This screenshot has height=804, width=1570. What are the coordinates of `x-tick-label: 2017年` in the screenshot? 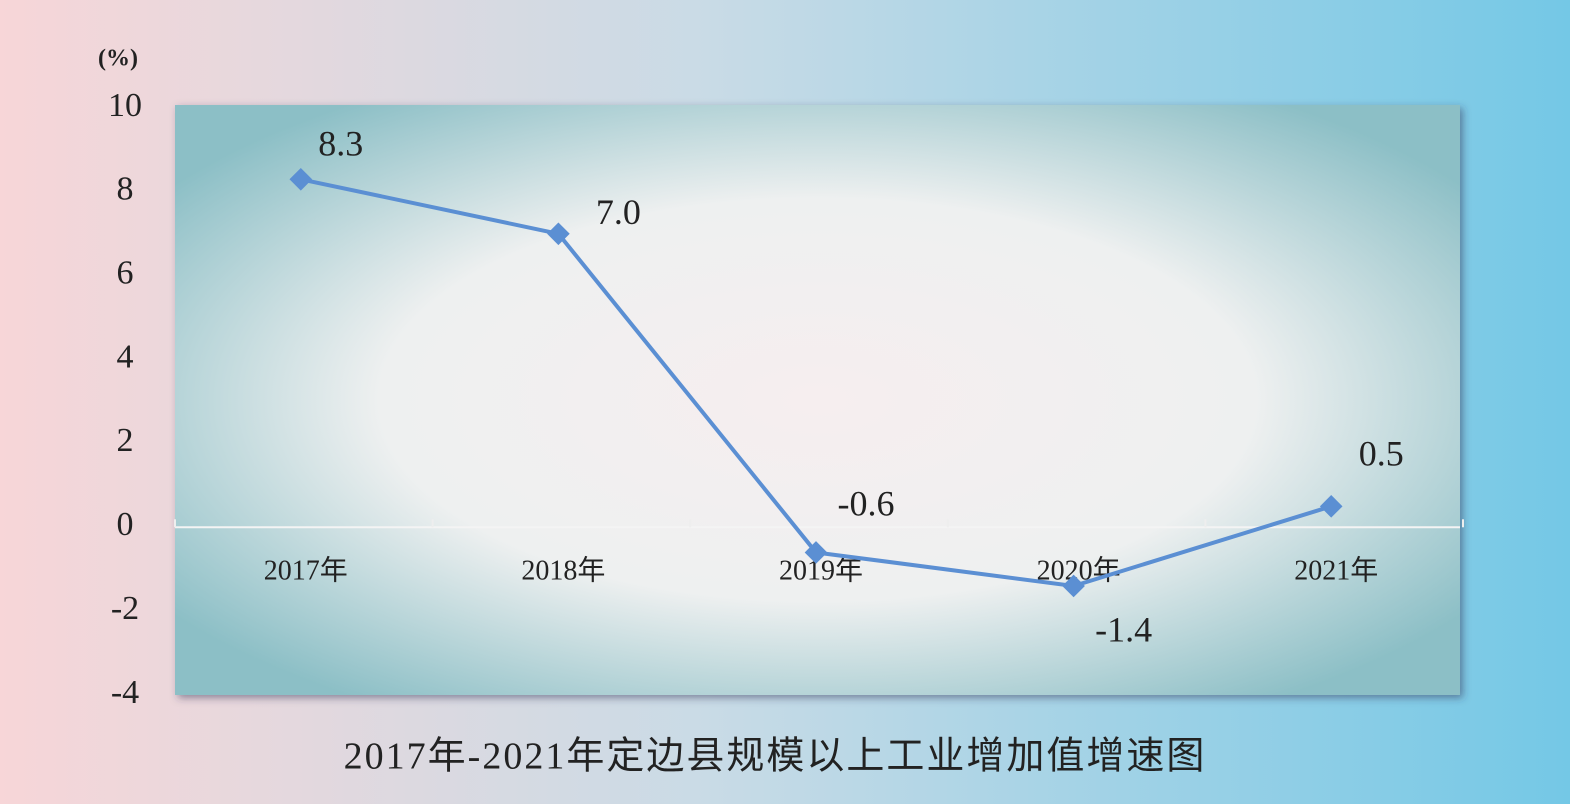 It's located at (306, 570).